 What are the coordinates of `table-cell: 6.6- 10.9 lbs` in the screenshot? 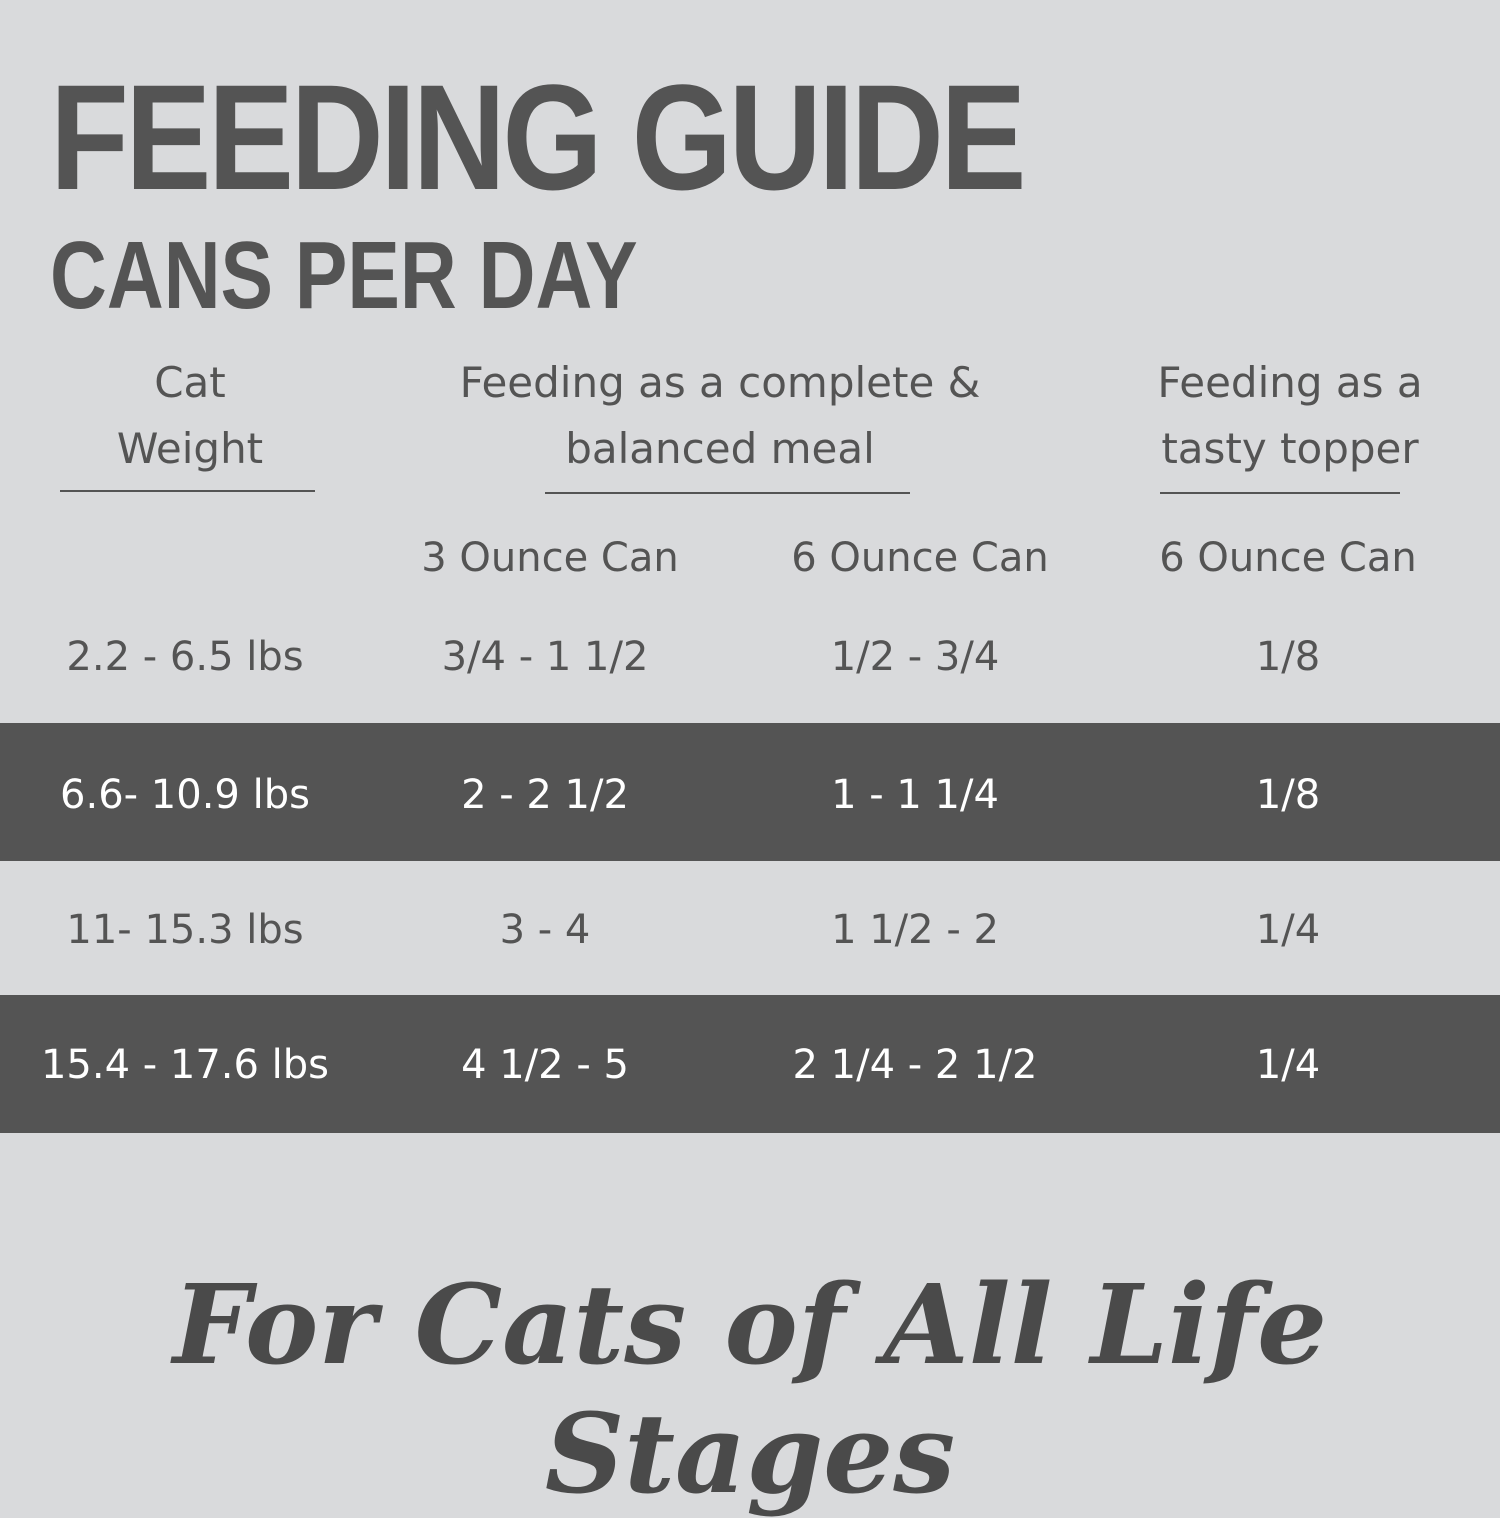 It's located at (185, 795).